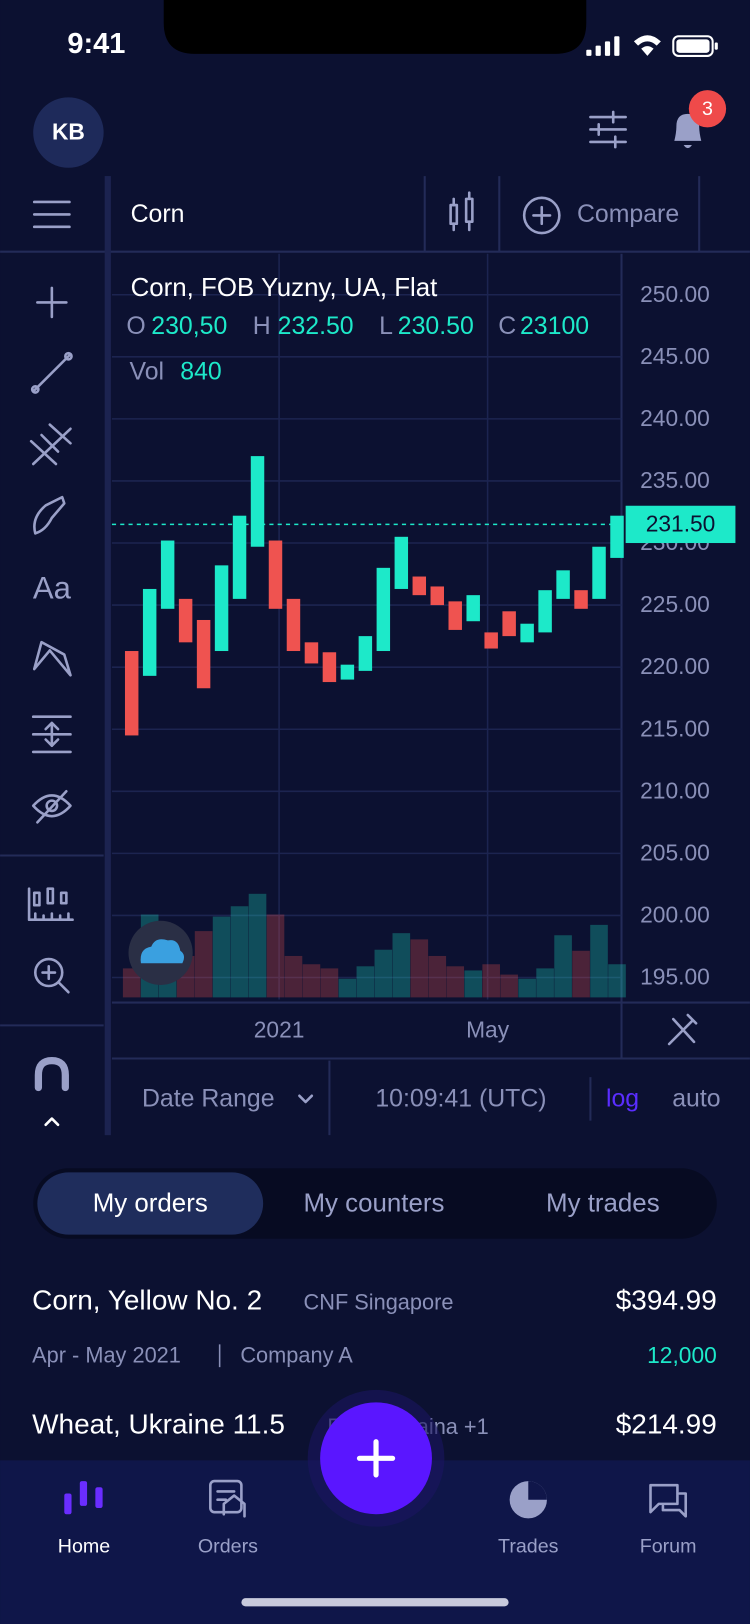 Image resolution: width=750 pixels, height=1624 pixels. What do you see at coordinates (150, 1203) in the screenshot?
I see `tab: My orders` at bounding box center [150, 1203].